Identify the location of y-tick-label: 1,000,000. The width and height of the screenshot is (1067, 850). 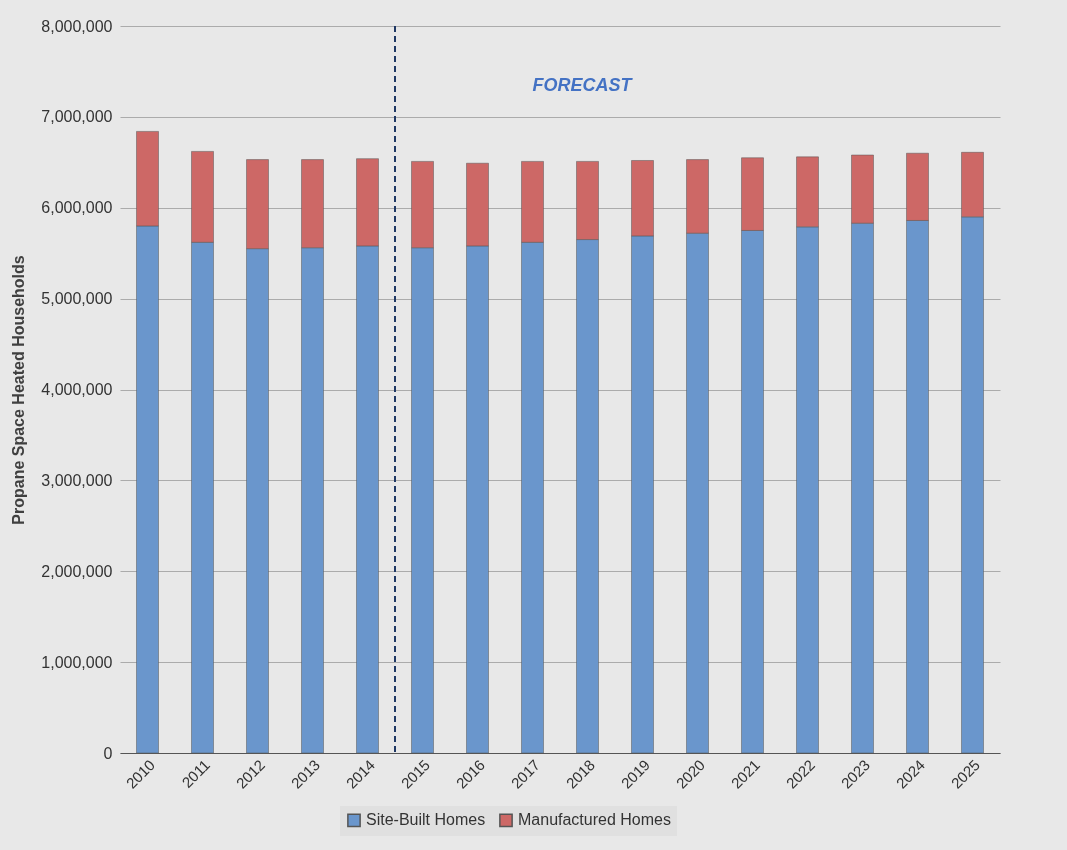
(77, 662).